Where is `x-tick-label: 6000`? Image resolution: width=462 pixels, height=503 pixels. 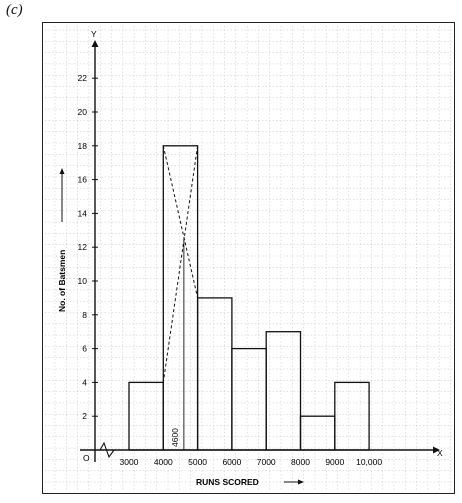 x-tick-label: 6000 is located at coordinates (231, 462).